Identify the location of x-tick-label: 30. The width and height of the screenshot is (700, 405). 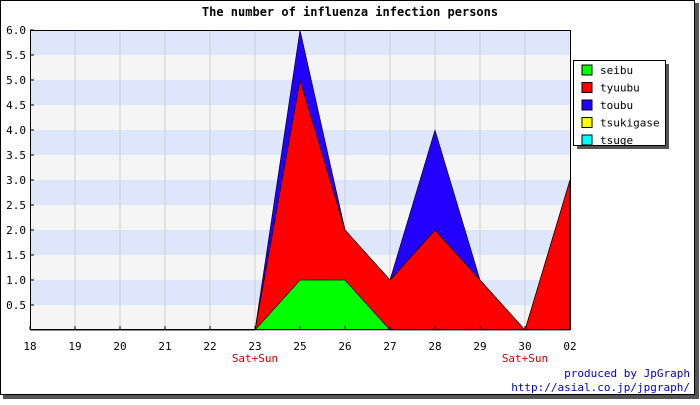
(524, 346).